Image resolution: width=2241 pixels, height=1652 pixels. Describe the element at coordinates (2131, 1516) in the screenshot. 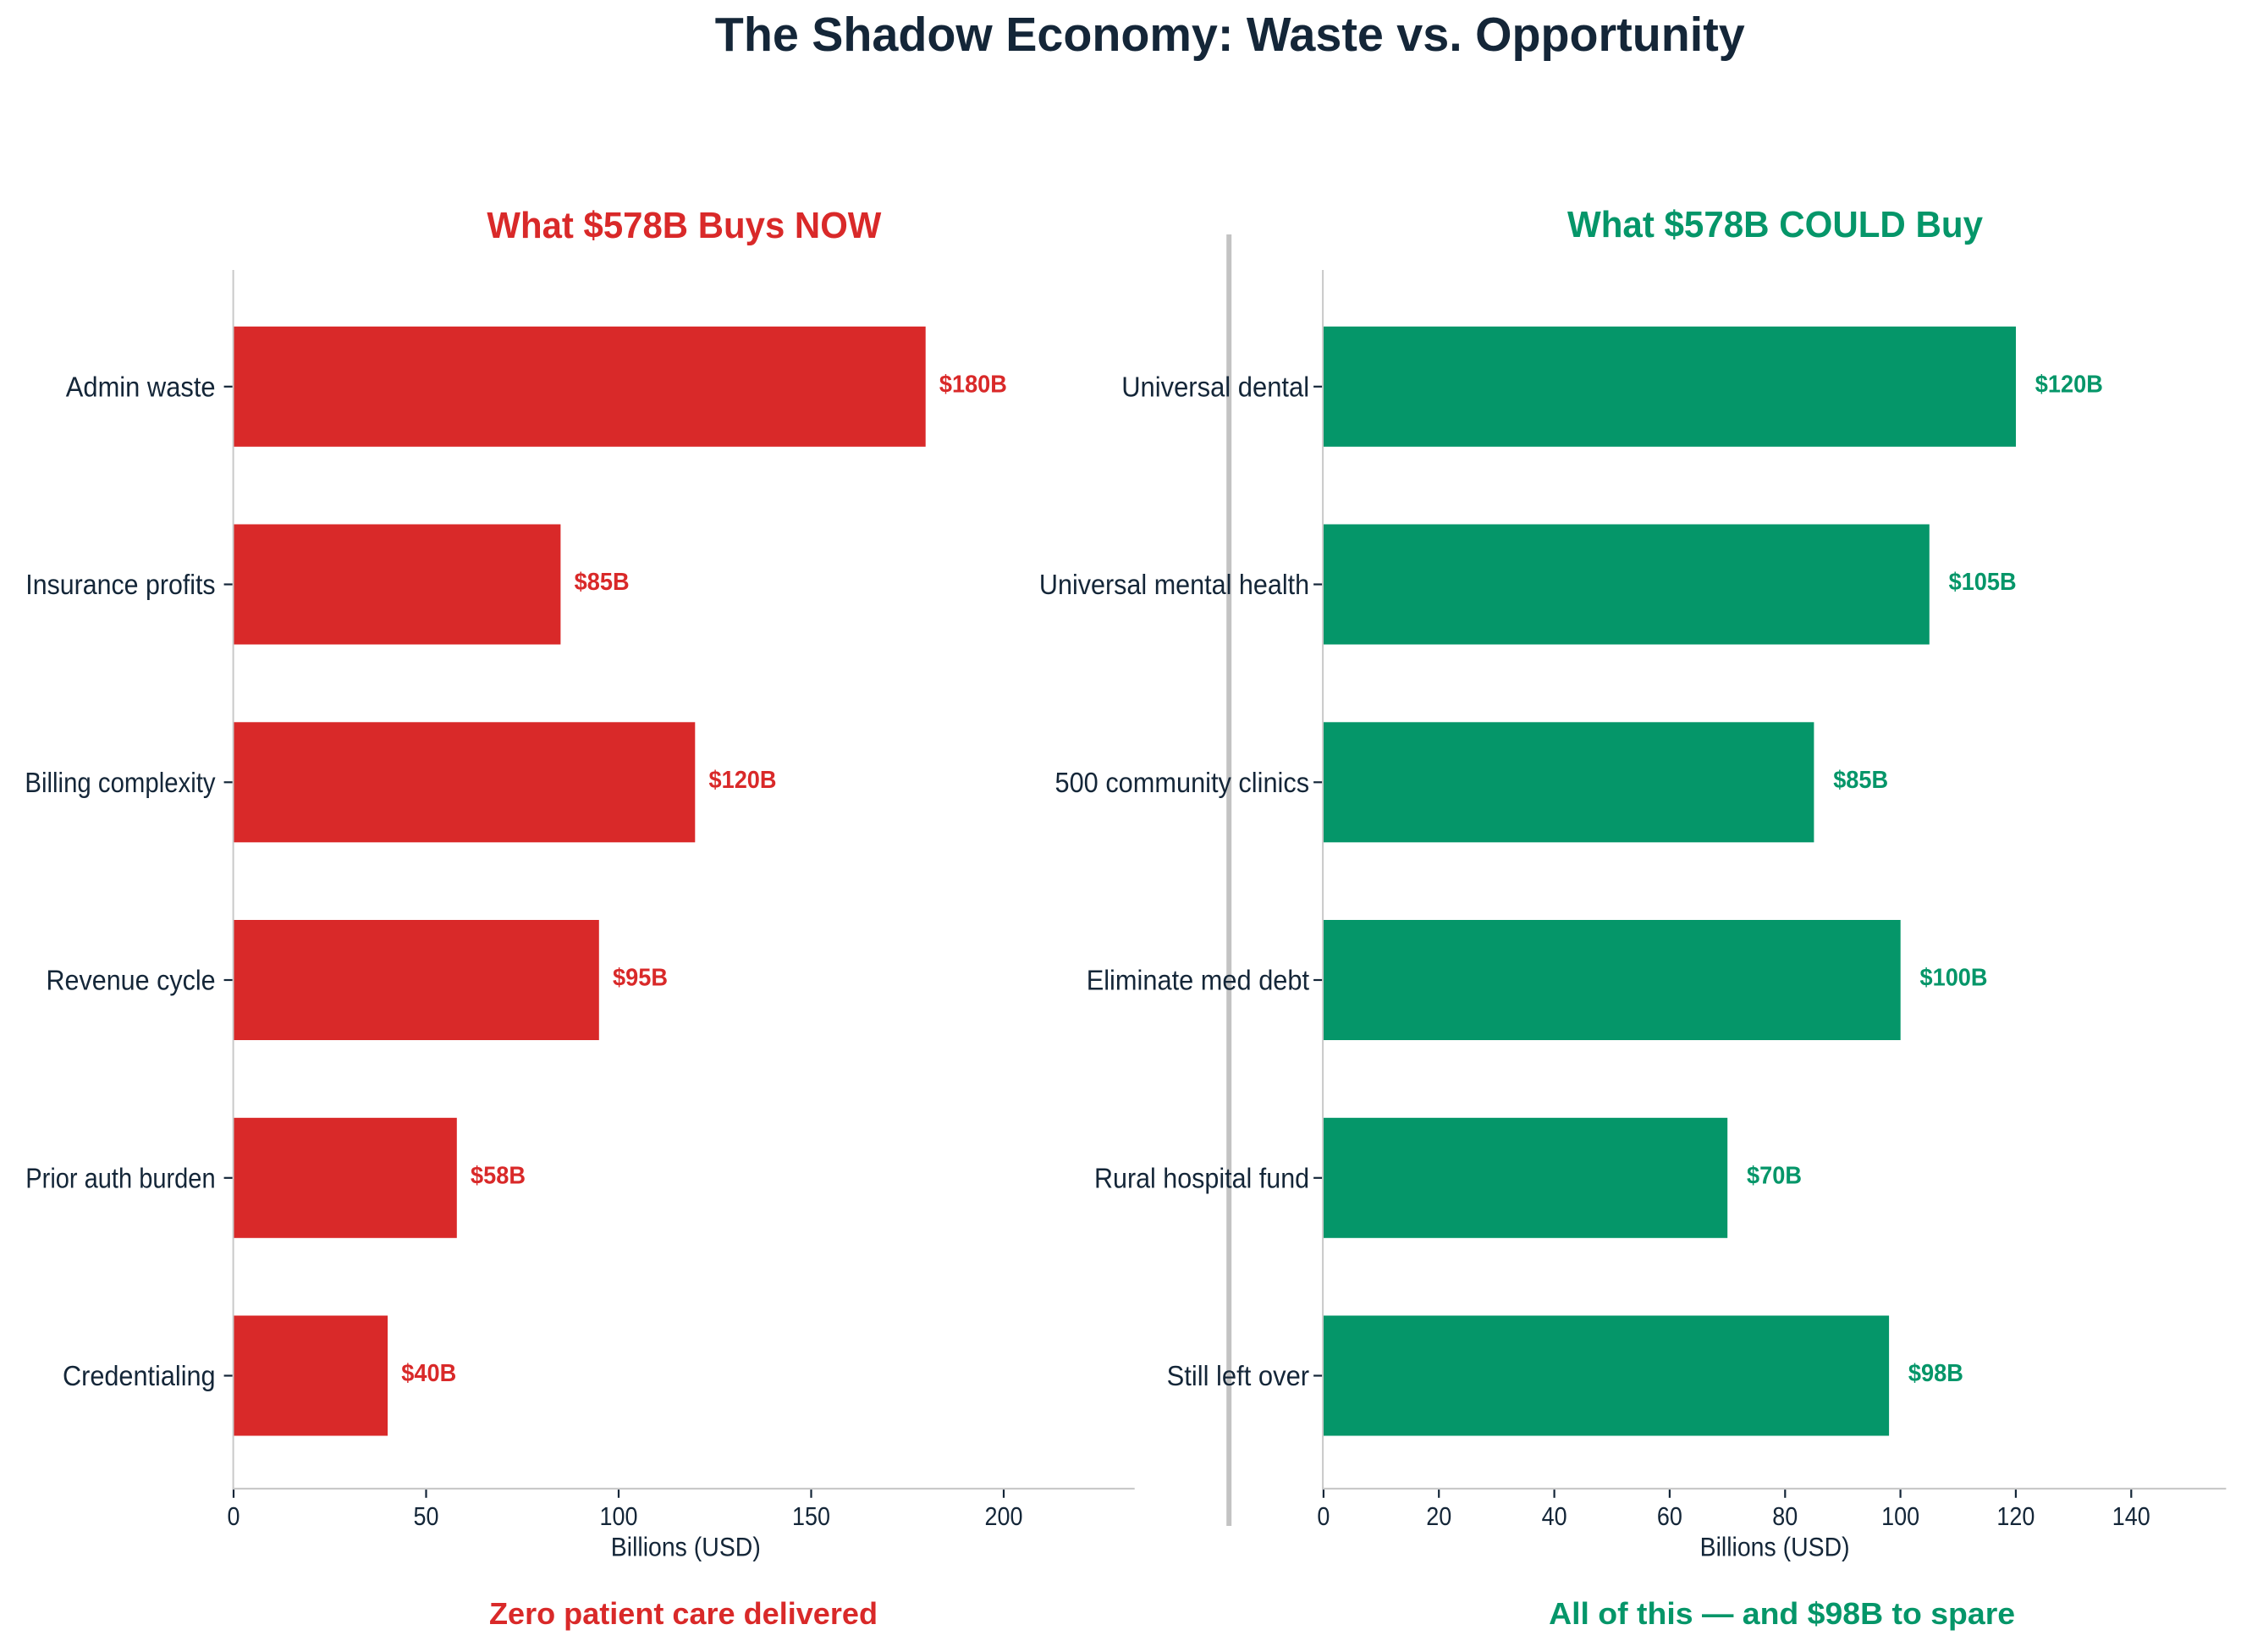

I see `svg-text: 140` at that location.